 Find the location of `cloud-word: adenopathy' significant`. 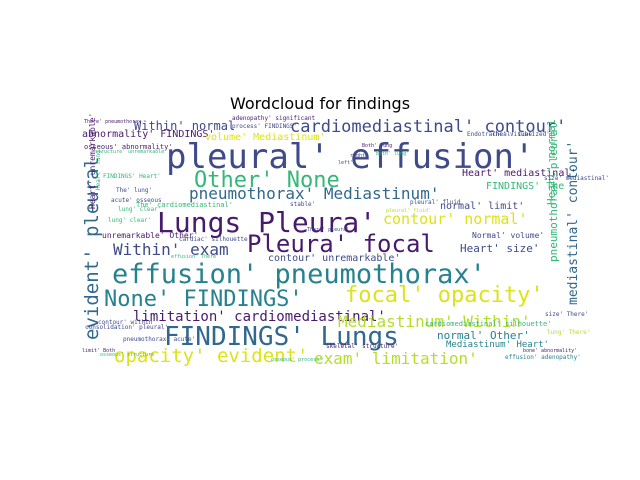

cloud-word: adenopathy' significant is located at coordinates (273, 118).